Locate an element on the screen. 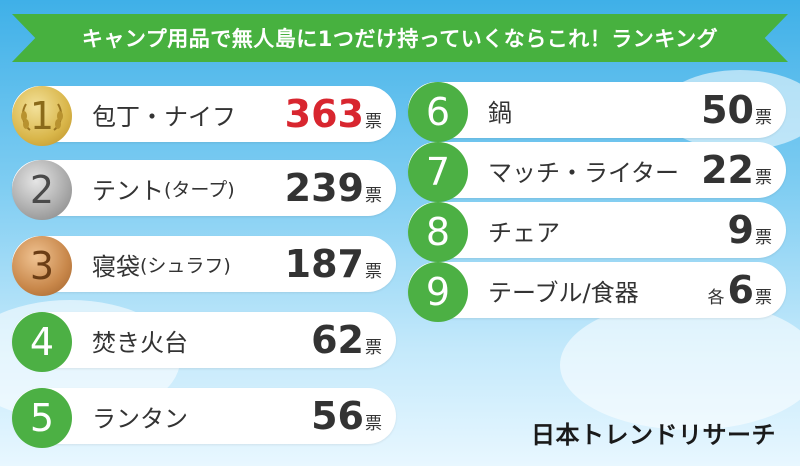 The width and height of the screenshot is (800, 466). cloud-decoration is located at coordinates (680, 365).